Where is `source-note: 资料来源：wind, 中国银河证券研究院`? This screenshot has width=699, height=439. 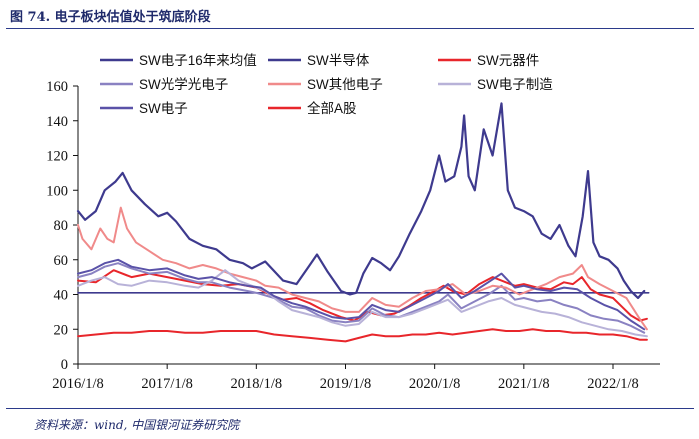 source-note: 资料来源：wind, 中国银河证券研究院 is located at coordinates (137, 425).